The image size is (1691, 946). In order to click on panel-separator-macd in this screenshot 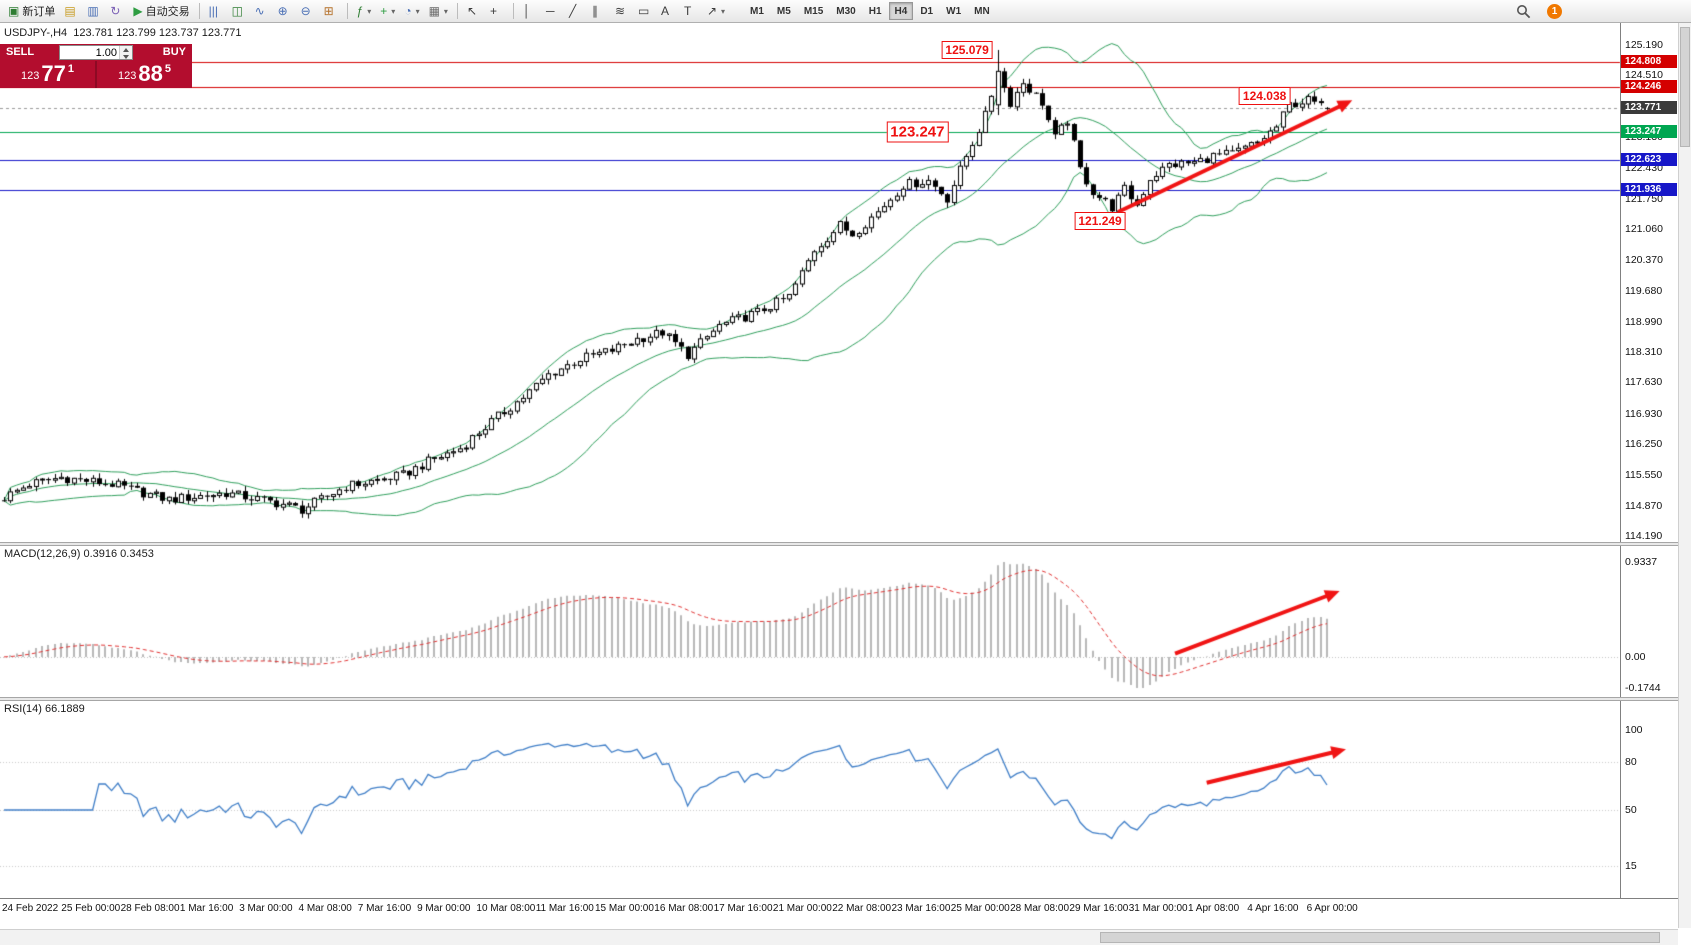, I will do `click(845, 544)`.